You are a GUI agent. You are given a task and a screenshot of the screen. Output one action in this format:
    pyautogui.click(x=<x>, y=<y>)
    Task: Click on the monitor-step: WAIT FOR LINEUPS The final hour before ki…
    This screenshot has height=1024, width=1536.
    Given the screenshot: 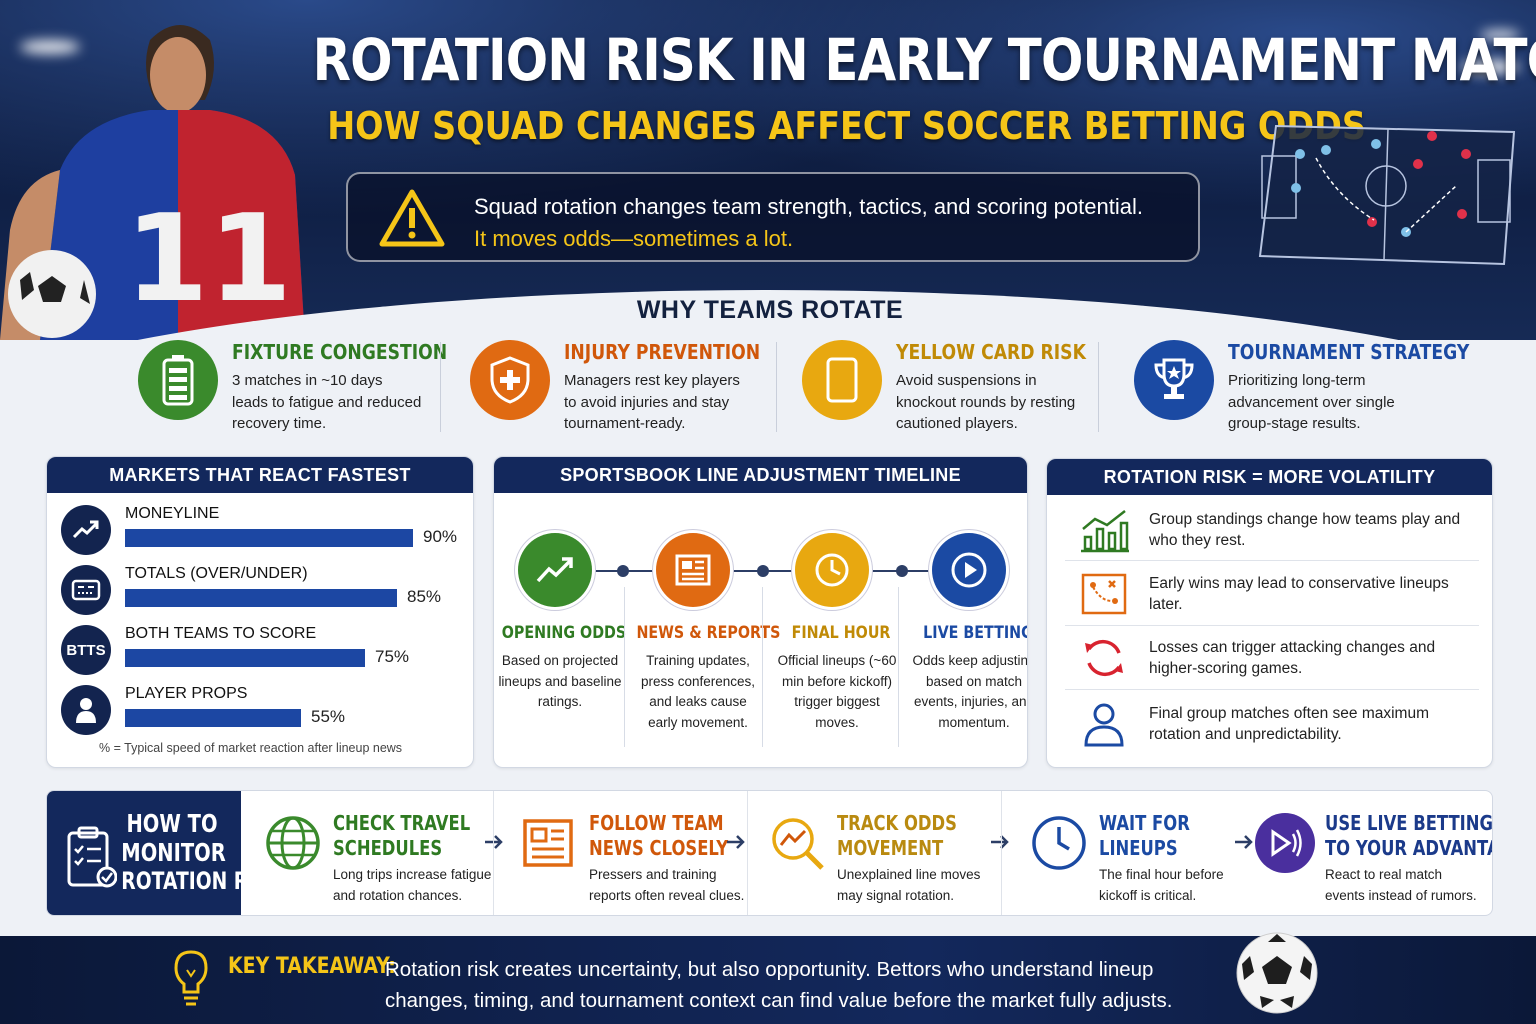 What is the action you would take?
    pyautogui.click(x=1139, y=853)
    